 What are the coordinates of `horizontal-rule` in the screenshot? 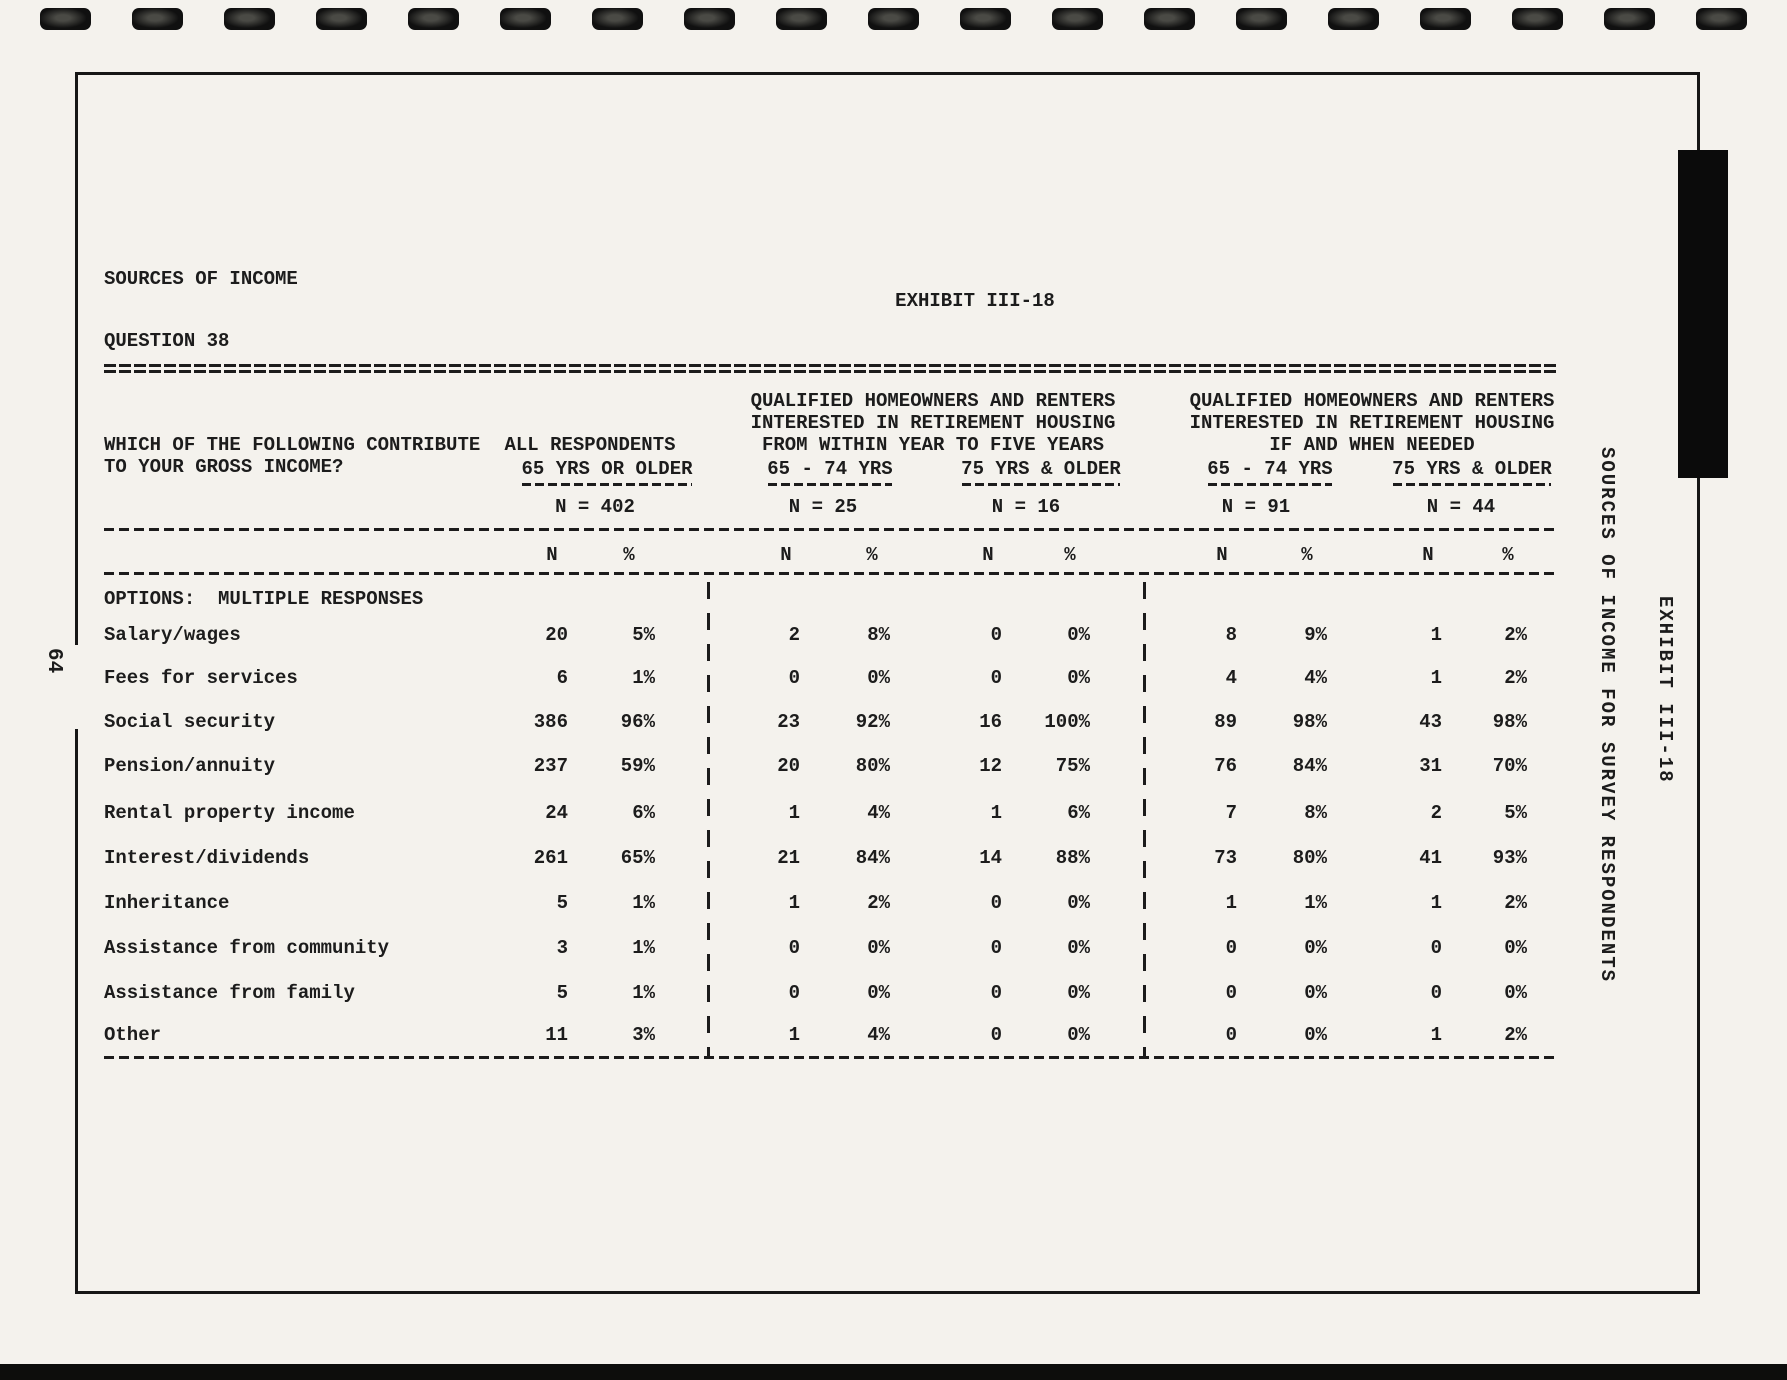 It's located at (831, 573).